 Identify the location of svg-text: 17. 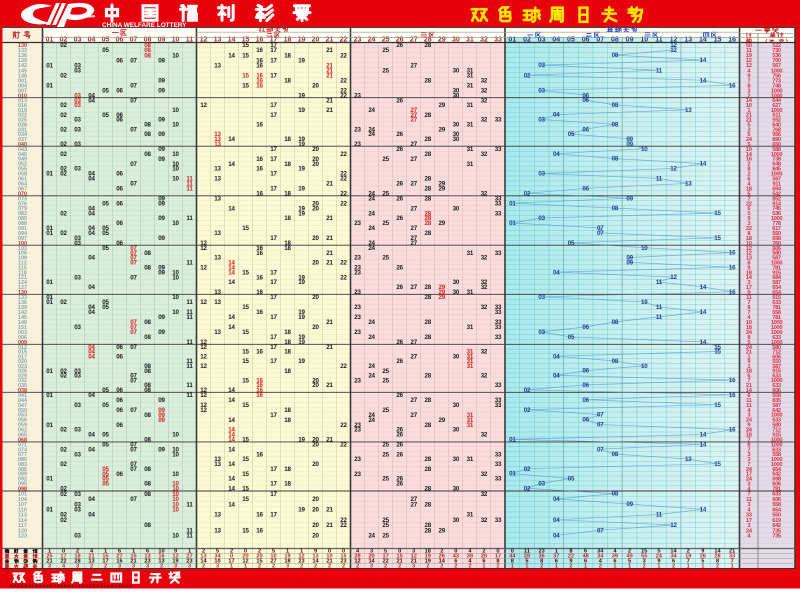
(231, 562).